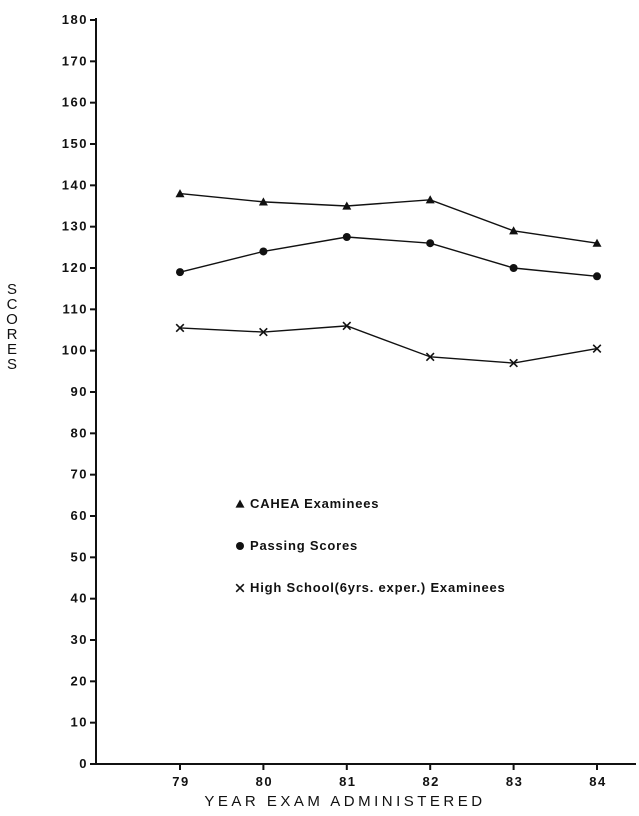 This screenshot has height=816, width=639. I want to click on y-tick-label: 180, so click(75, 19).